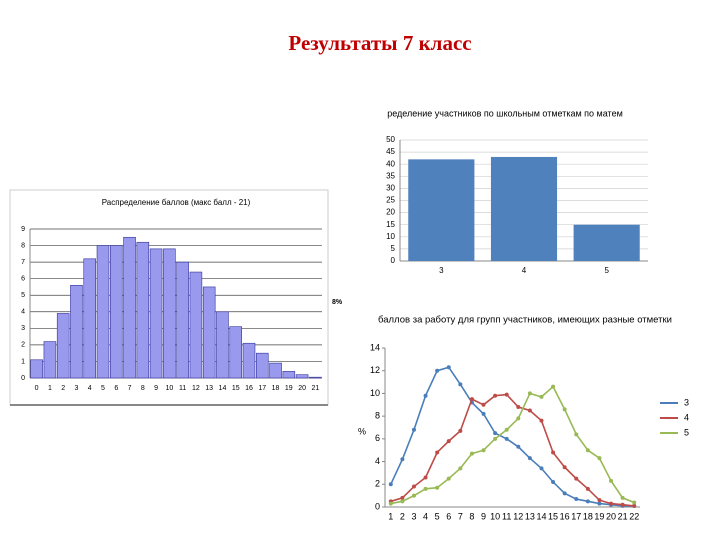  Describe the element at coordinates (686, 432) in the screenshot. I see `legend-label: 5` at that location.